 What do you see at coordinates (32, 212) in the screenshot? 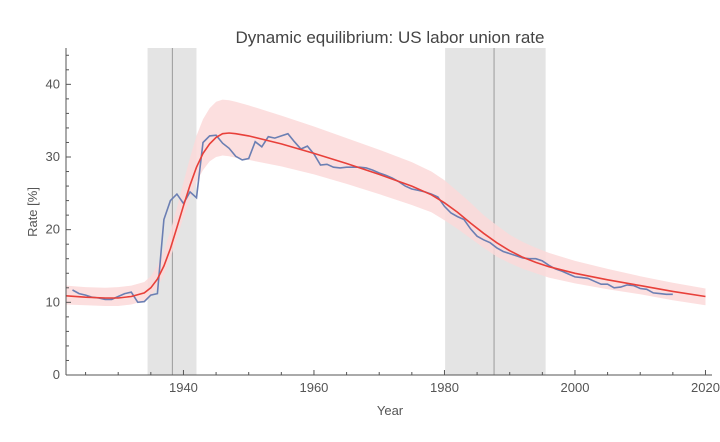
I see `y-axis-label: Rate [%]` at bounding box center [32, 212].